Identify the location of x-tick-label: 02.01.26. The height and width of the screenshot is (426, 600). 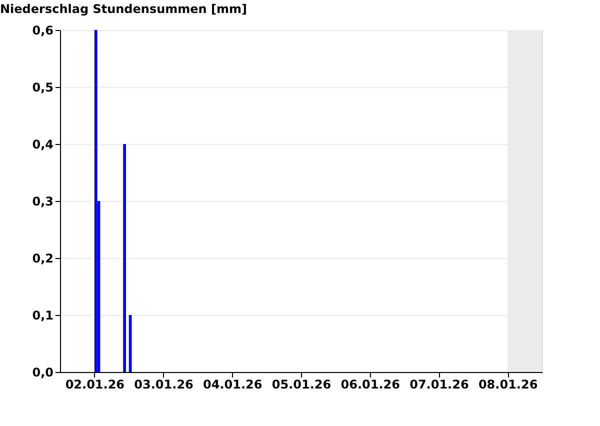
(95, 385).